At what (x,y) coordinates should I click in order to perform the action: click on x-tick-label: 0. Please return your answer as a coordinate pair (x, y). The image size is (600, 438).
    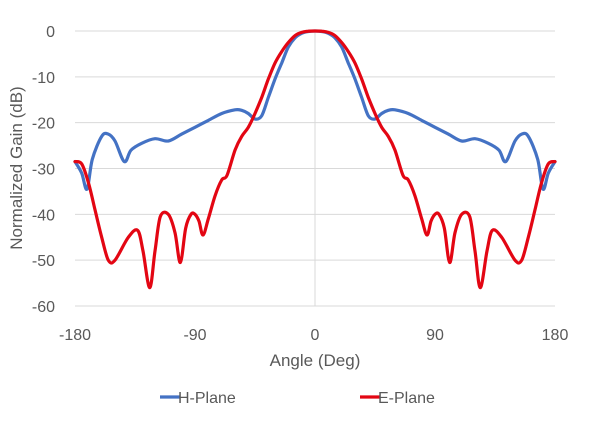
    Looking at the image, I should click on (315, 335).